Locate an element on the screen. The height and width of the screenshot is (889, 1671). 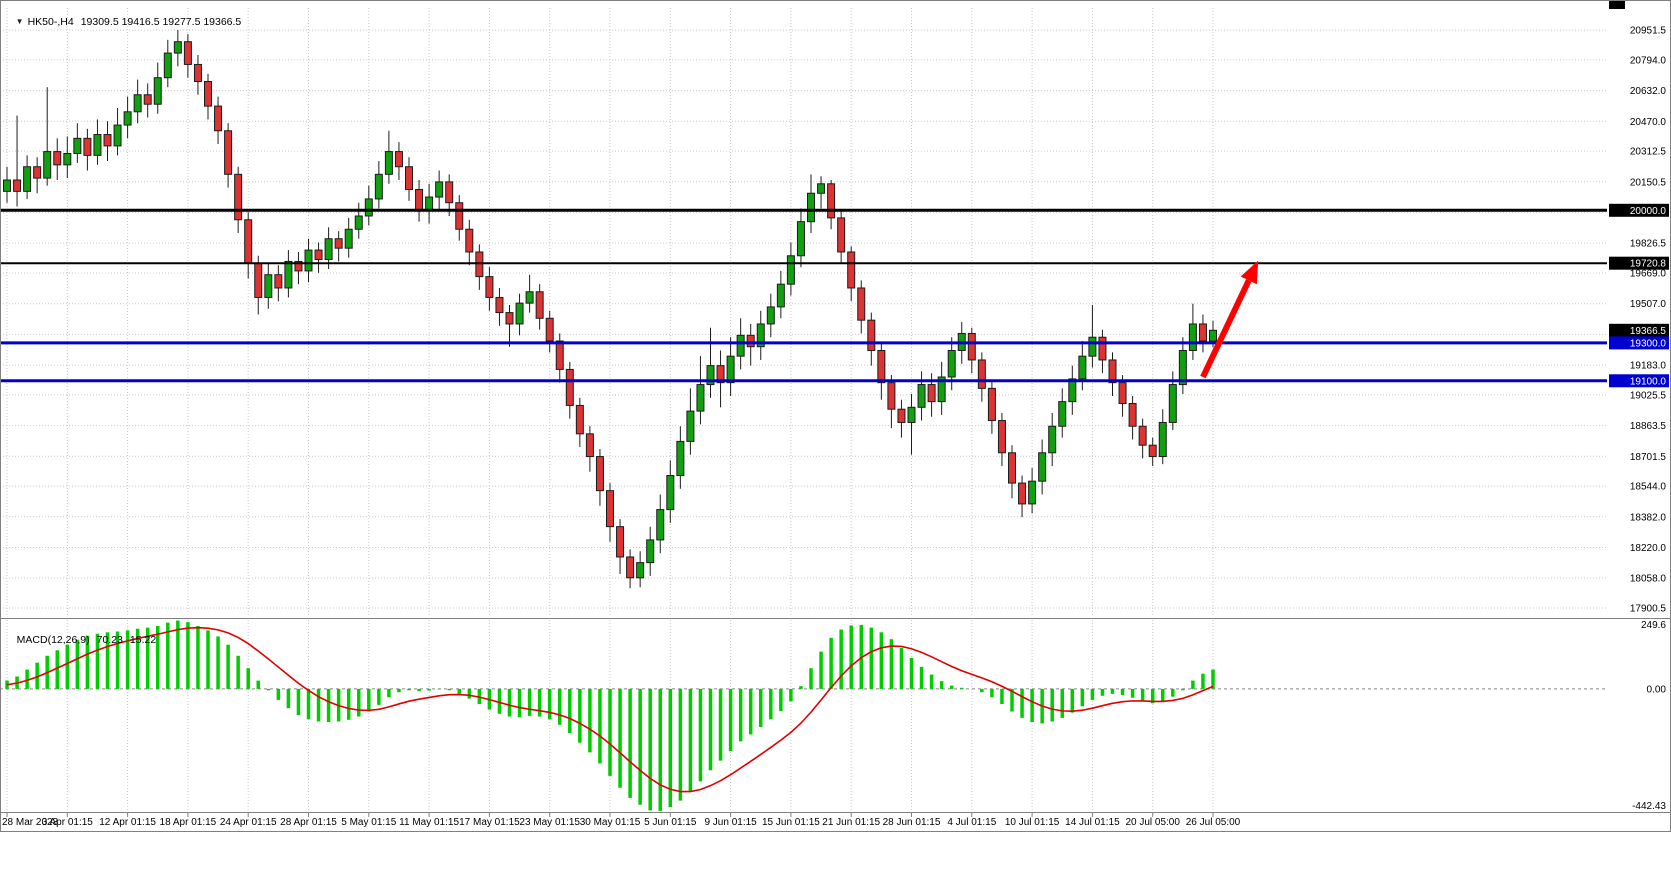
price-axis-label: 20632.0 is located at coordinates (1648, 91).